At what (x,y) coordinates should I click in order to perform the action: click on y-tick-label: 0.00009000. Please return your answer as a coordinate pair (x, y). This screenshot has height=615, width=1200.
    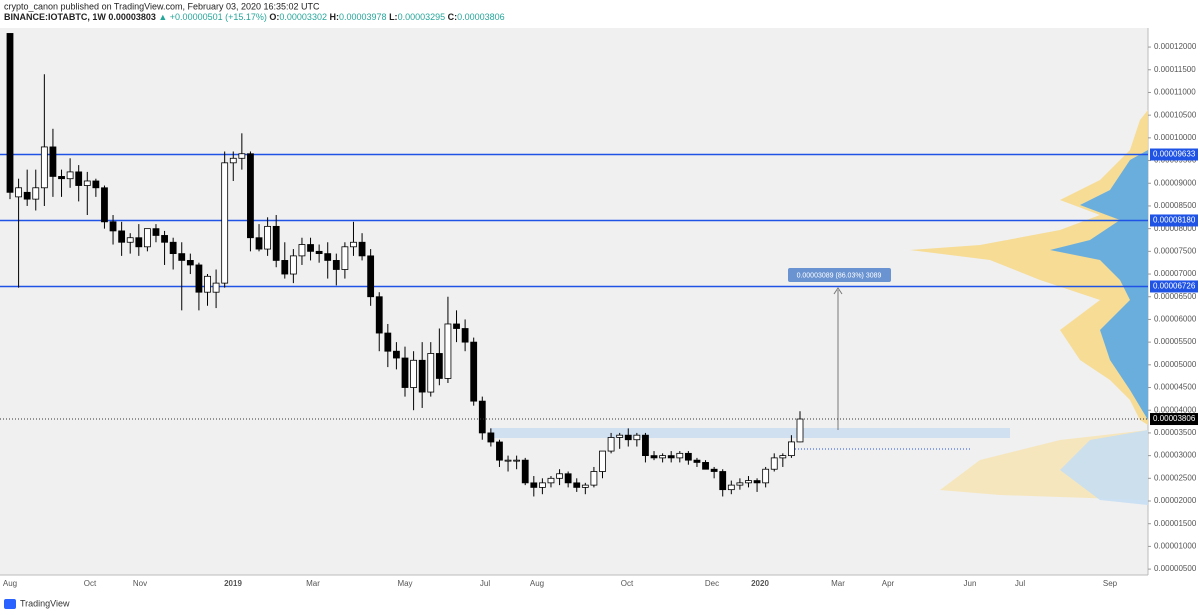
    Looking at the image, I should click on (1175, 182).